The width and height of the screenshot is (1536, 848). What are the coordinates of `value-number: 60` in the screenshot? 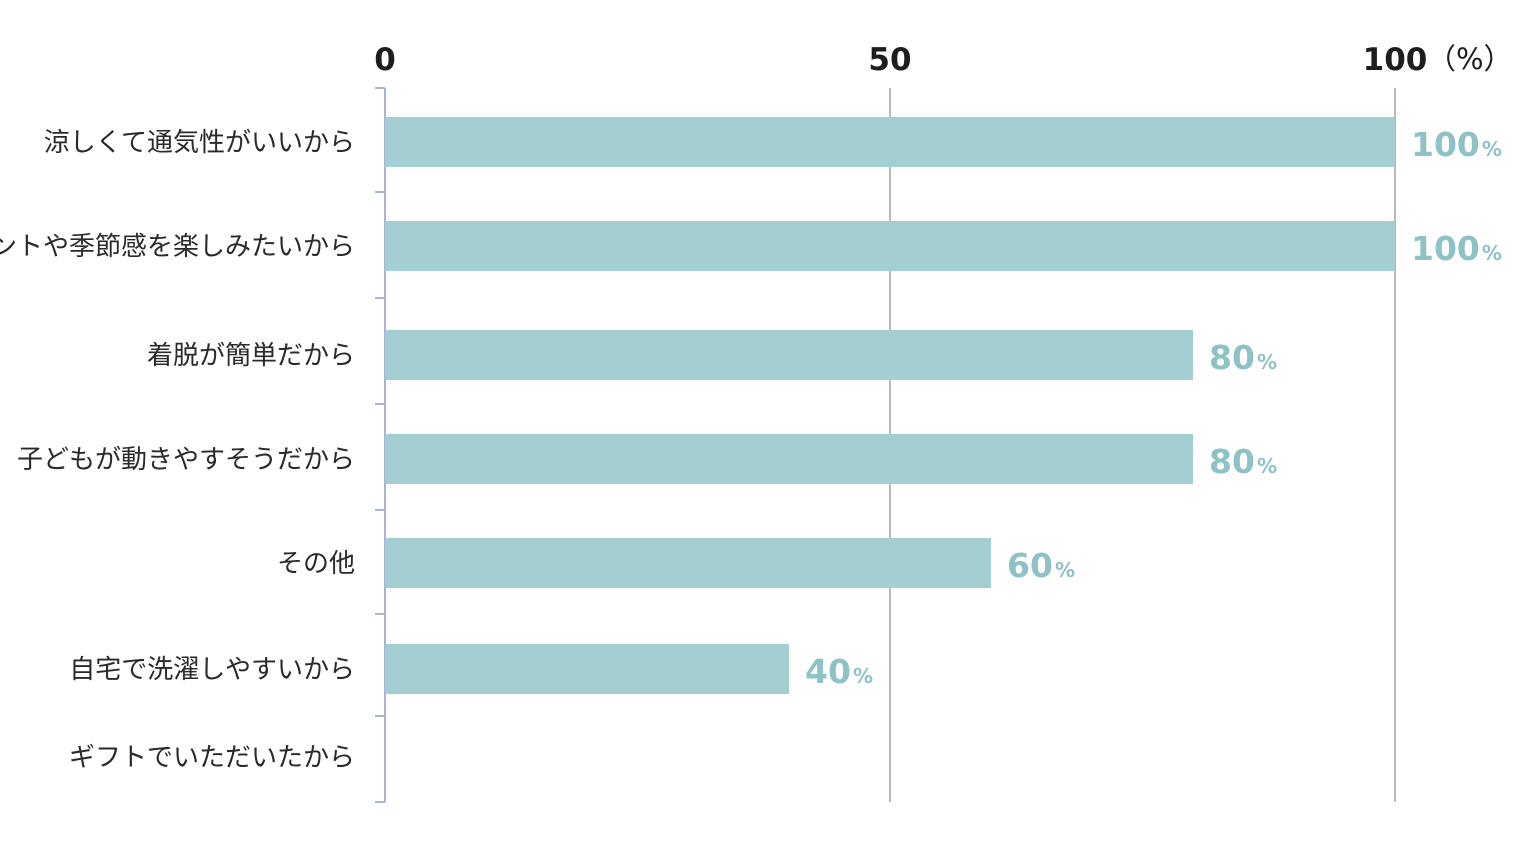 It's located at (1030, 565).